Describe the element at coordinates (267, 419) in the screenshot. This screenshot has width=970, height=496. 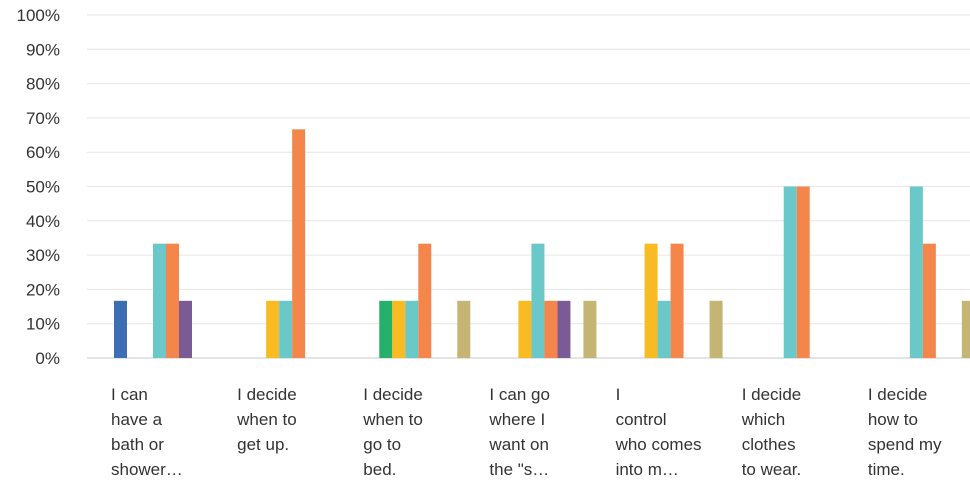
I see `x-tick-label: I decide when to get up.` at that location.